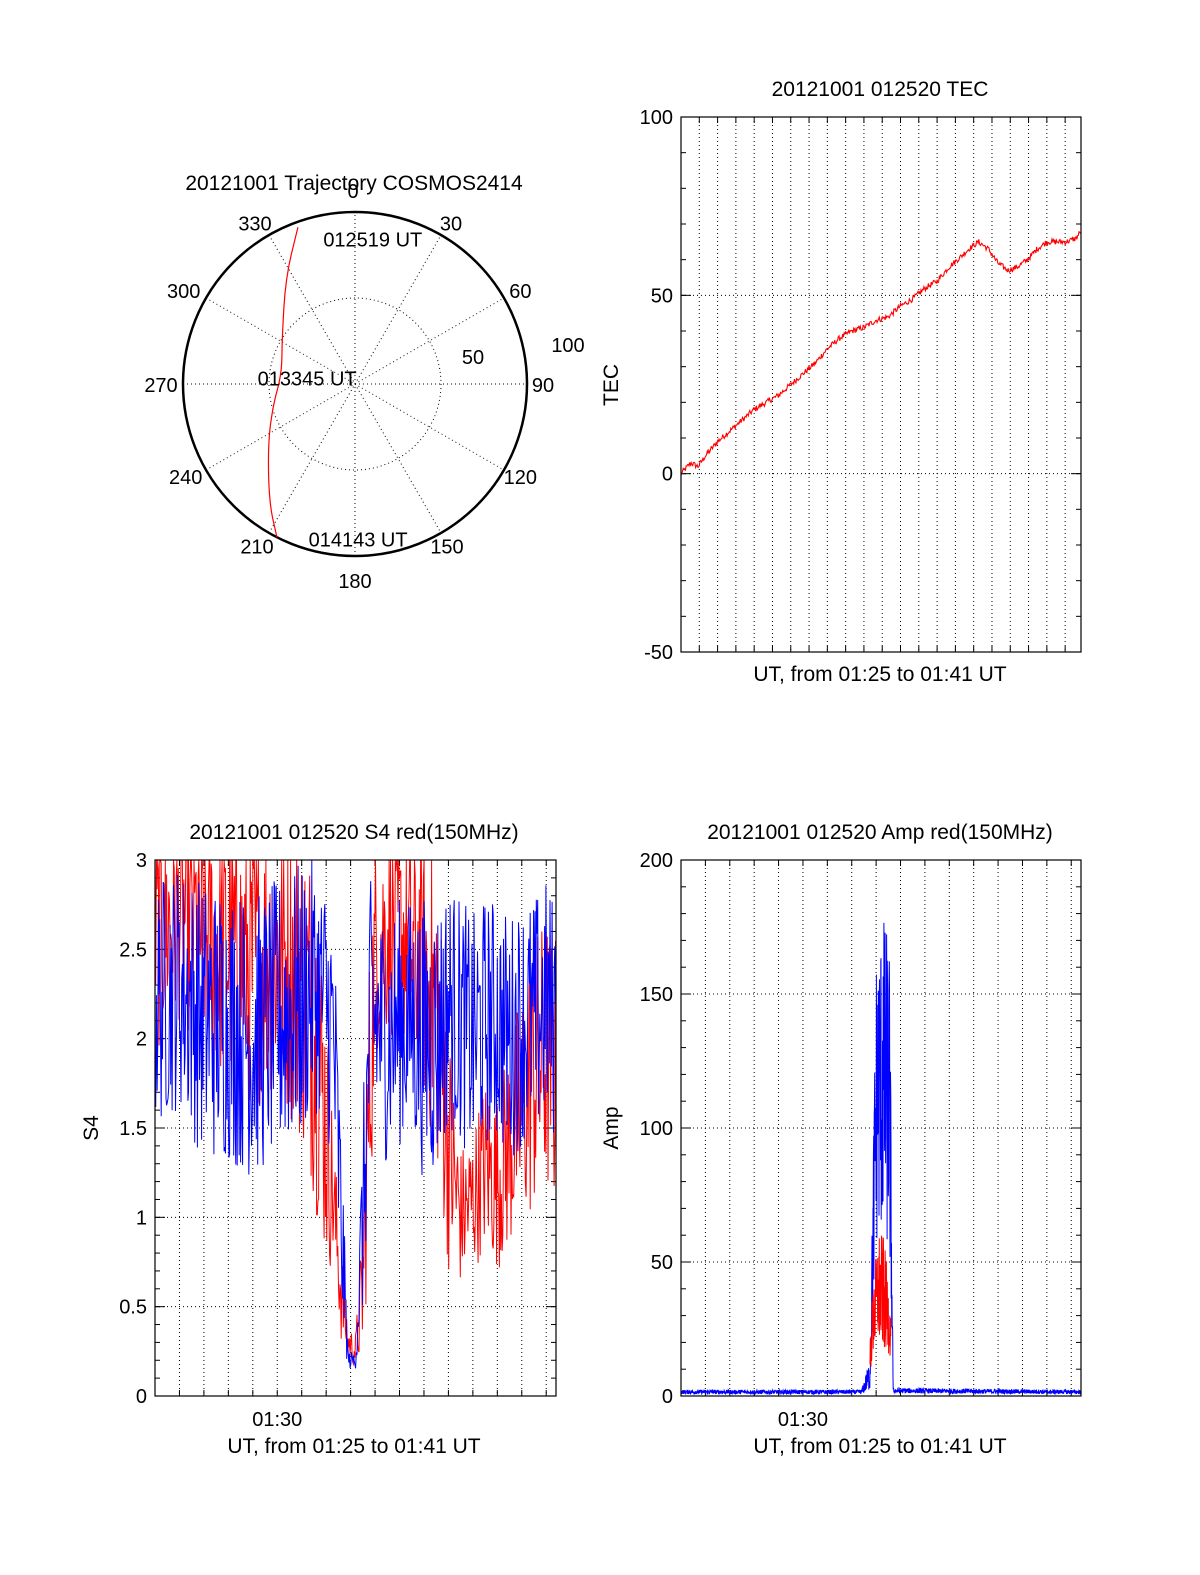 The height and width of the screenshot is (1575, 1200). What do you see at coordinates (353, 1446) in the screenshot?
I see `s4-xlabel: UT, from 01:25 to 01:41 UT` at bounding box center [353, 1446].